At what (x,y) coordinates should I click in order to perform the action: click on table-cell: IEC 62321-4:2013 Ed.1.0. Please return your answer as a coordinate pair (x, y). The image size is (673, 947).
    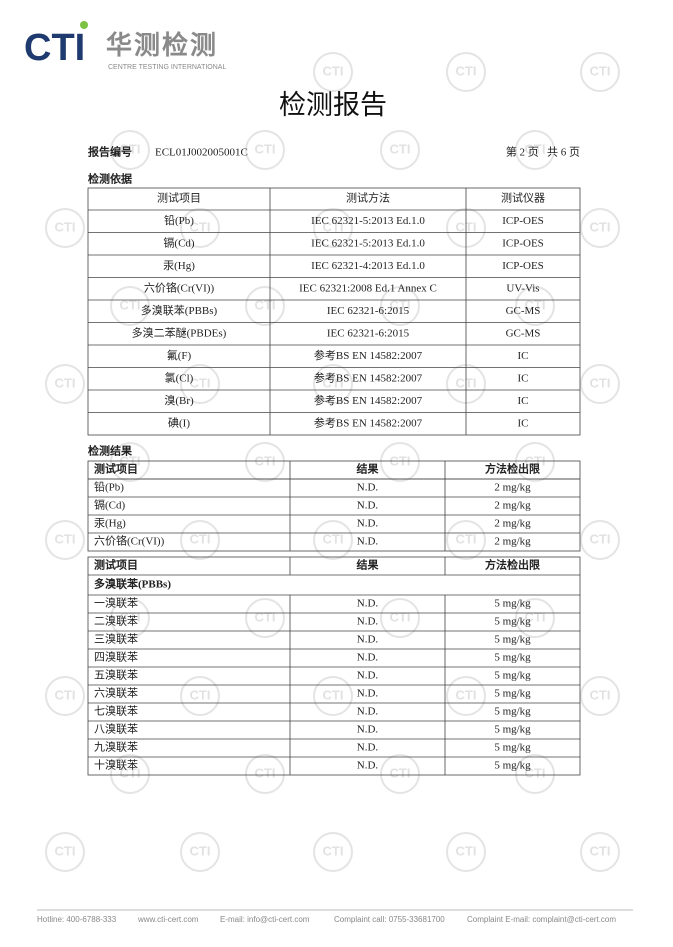
    Looking at the image, I should click on (368, 266).